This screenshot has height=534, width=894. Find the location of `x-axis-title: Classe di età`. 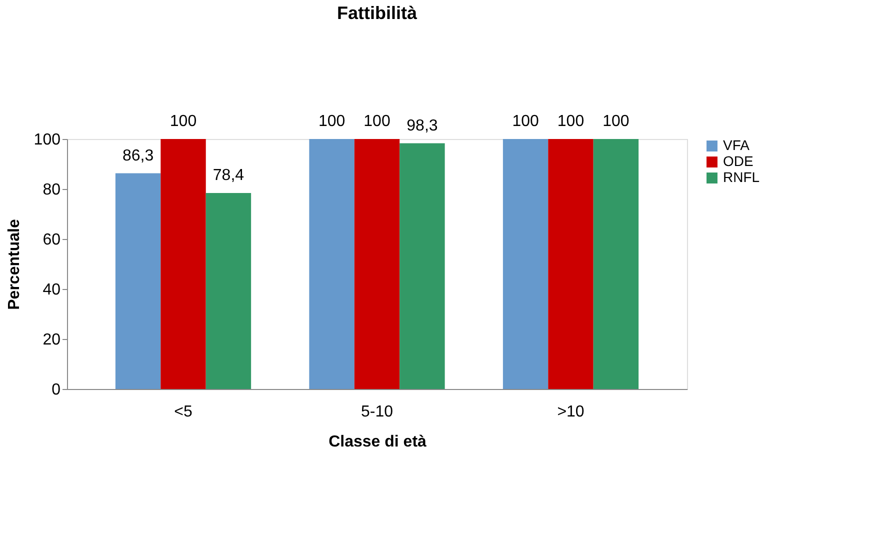

x-axis-title: Classe di età is located at coordinates (377, 442).